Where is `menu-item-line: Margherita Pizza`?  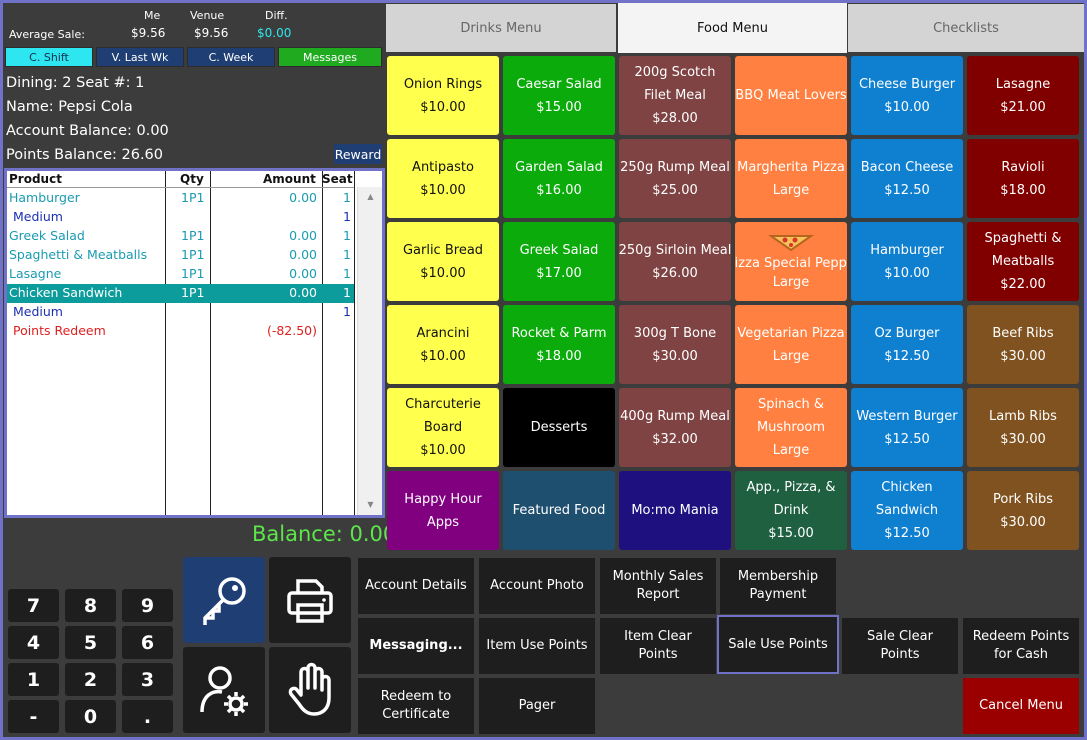
menu-item-line: Margherita Pizza is located at coordinates (791, 167).